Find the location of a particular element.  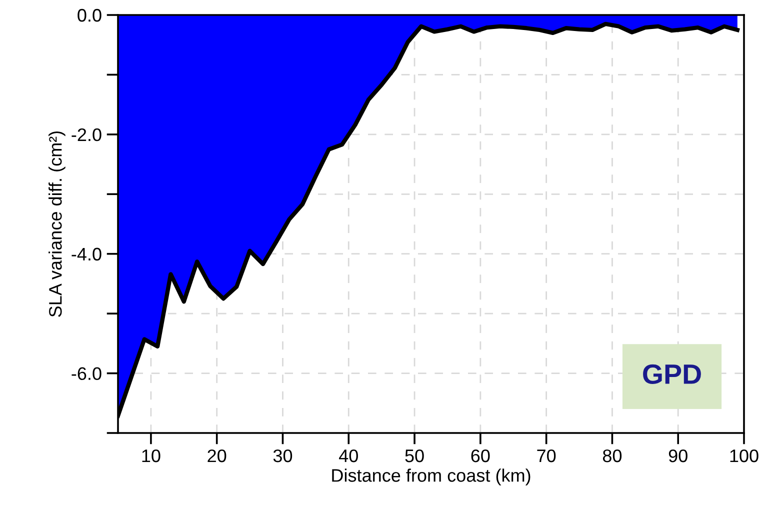

y-tick-label: -2.0 is located at coordinates (87, 135).